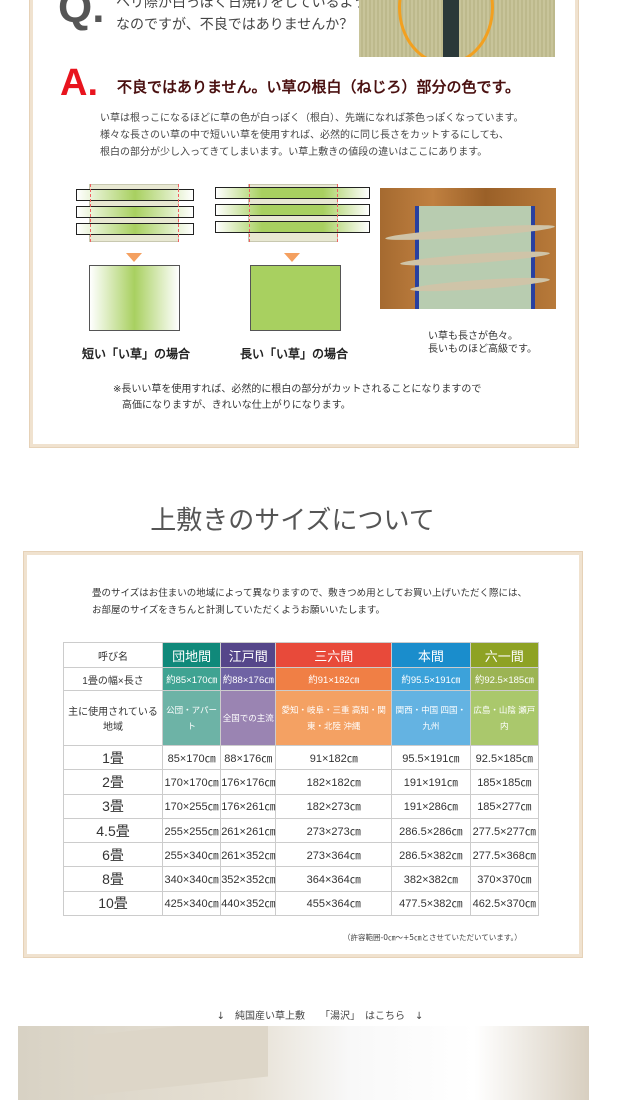 This screenshot has height=1100, width=640. Describe the element at coordinates (248, 718) in the screenshot. I see `header-cell: 全国での主流` at that location.